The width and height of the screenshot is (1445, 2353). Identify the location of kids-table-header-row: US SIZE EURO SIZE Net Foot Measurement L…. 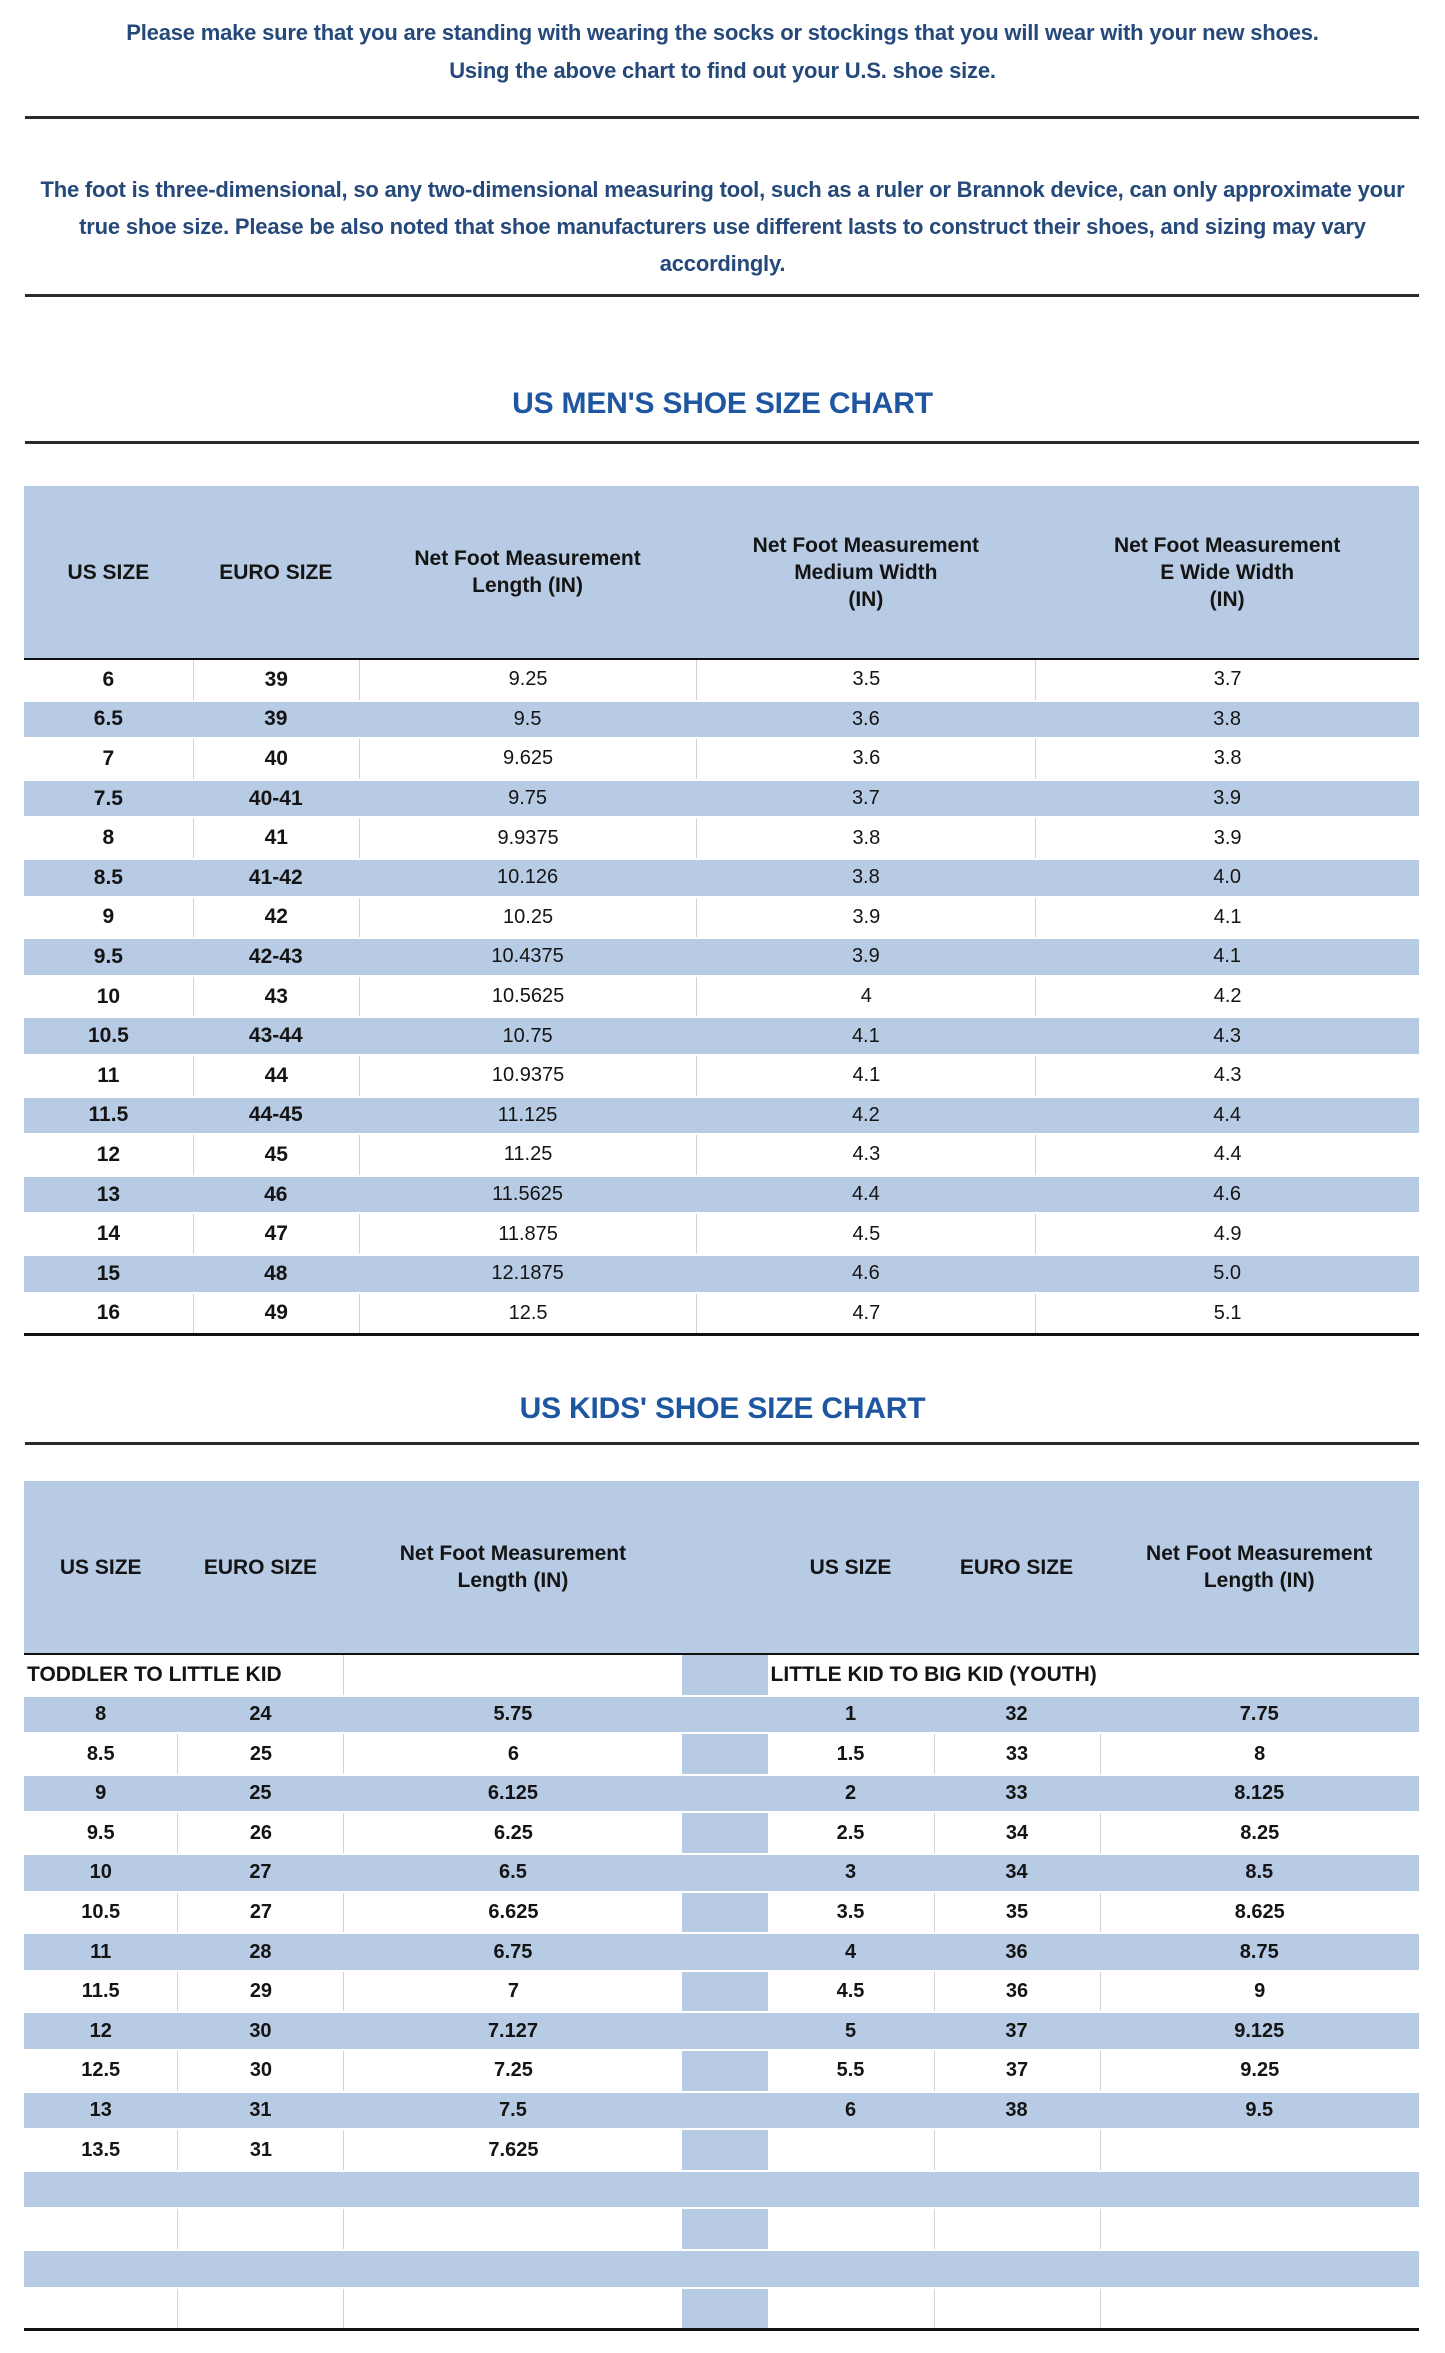
(721, 1568).